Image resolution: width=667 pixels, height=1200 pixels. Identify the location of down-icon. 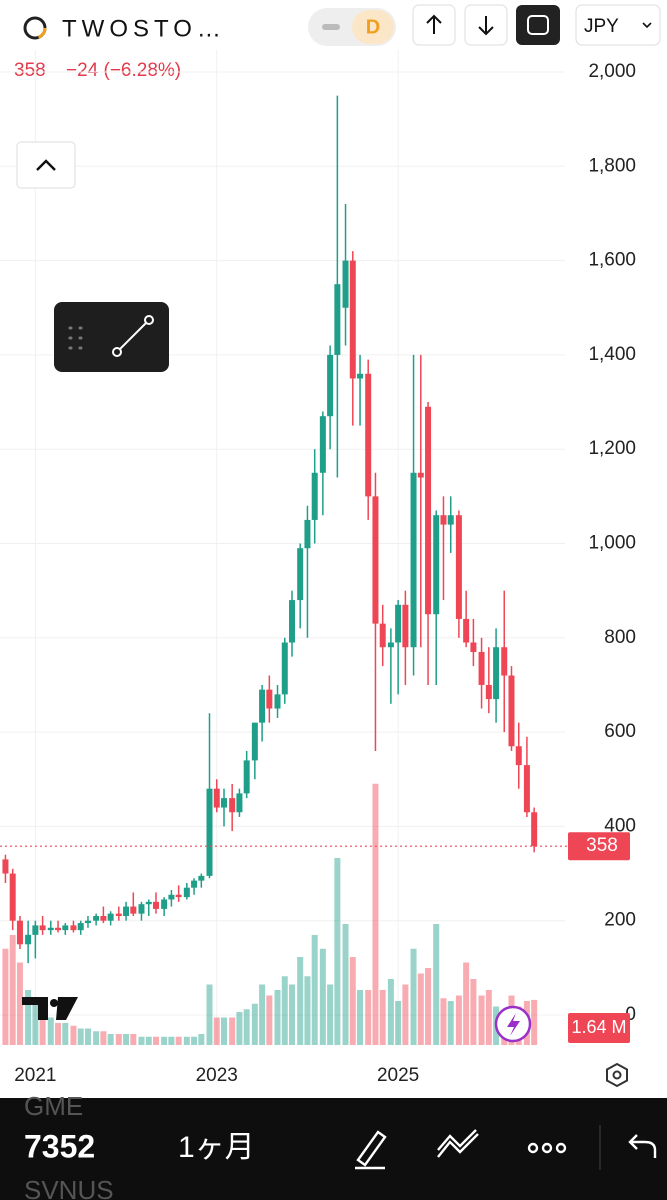
(486, 26).